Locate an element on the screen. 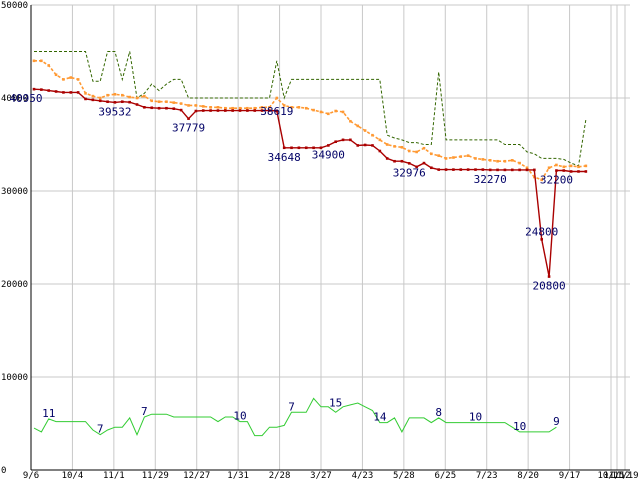 Image resolution: width=640 pixels, height=480 pixels. data-label: 32976 is located at coordinates (409, 172).